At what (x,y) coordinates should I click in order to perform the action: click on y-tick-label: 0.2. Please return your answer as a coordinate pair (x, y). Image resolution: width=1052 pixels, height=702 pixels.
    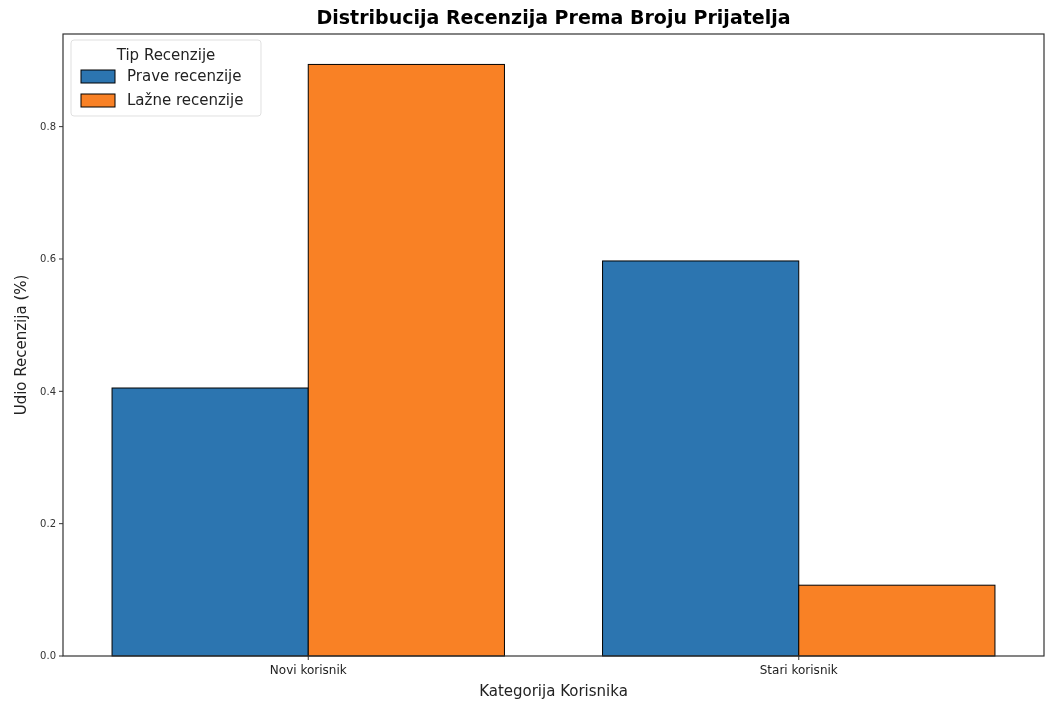
    Looking at the image, I should click on (48, 523).